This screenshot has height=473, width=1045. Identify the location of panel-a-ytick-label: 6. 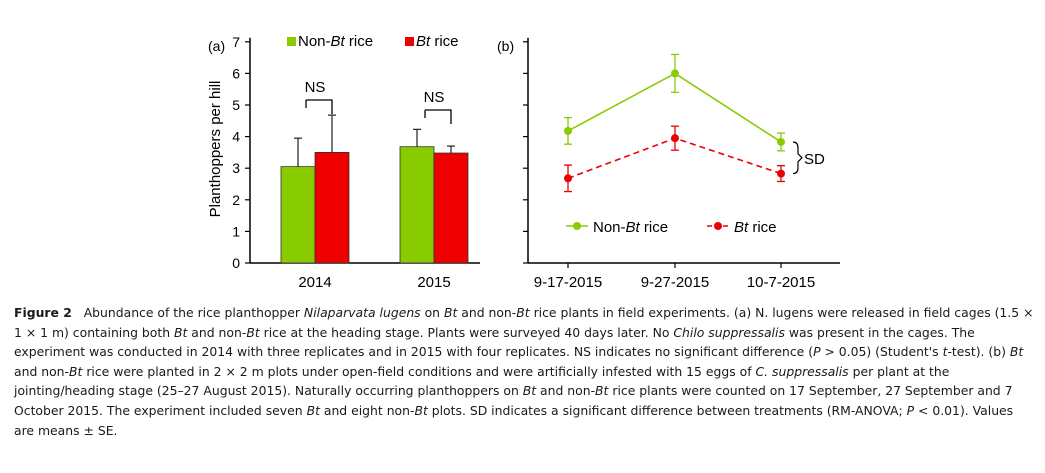
(236, 73).